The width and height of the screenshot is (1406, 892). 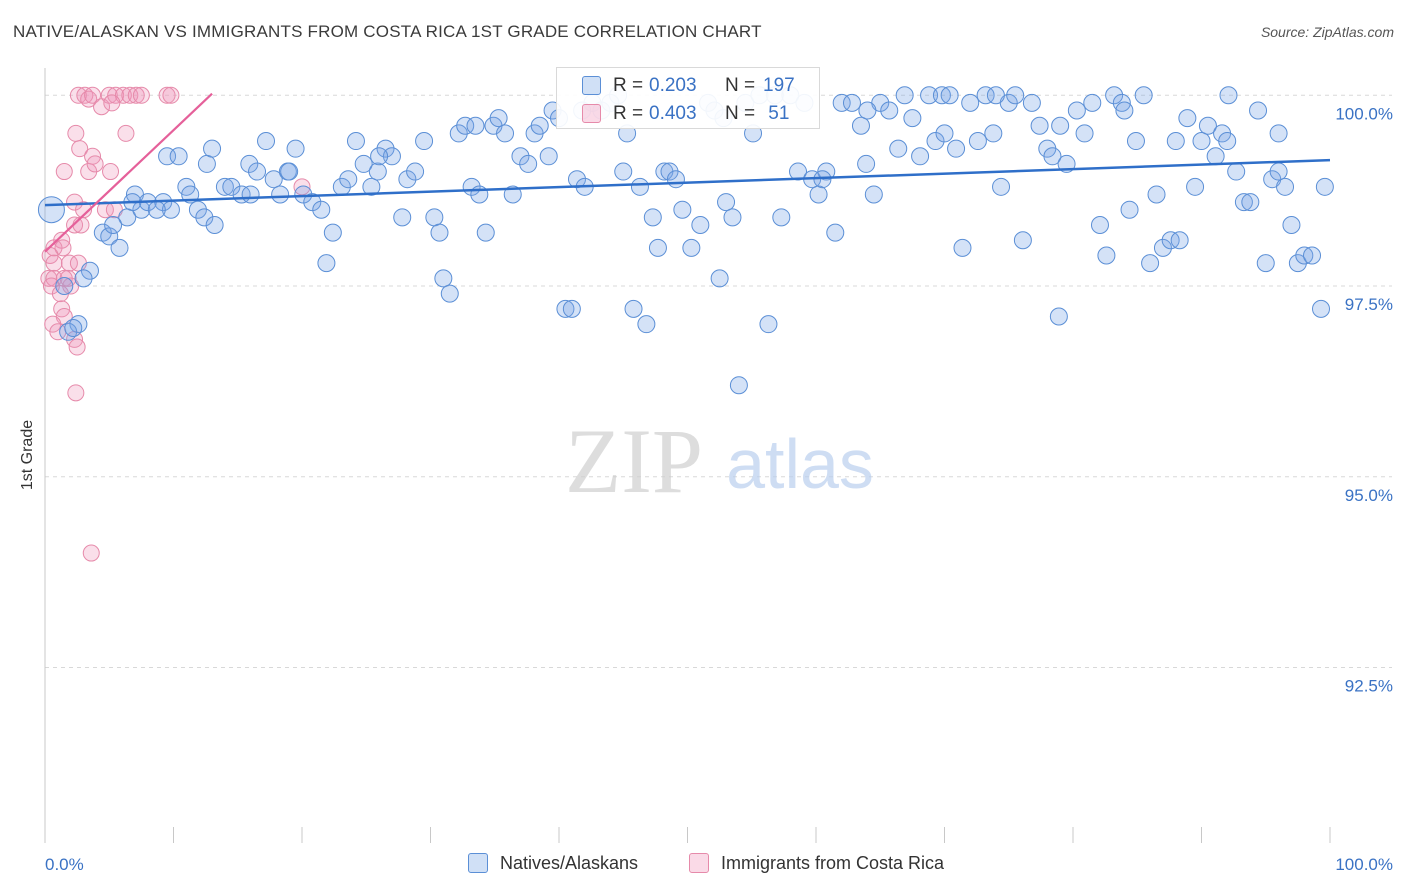 What do you see at coordinates (687, 182) in the screenshot?
I see `natives-trend-line` at bounding box center [687, 182].